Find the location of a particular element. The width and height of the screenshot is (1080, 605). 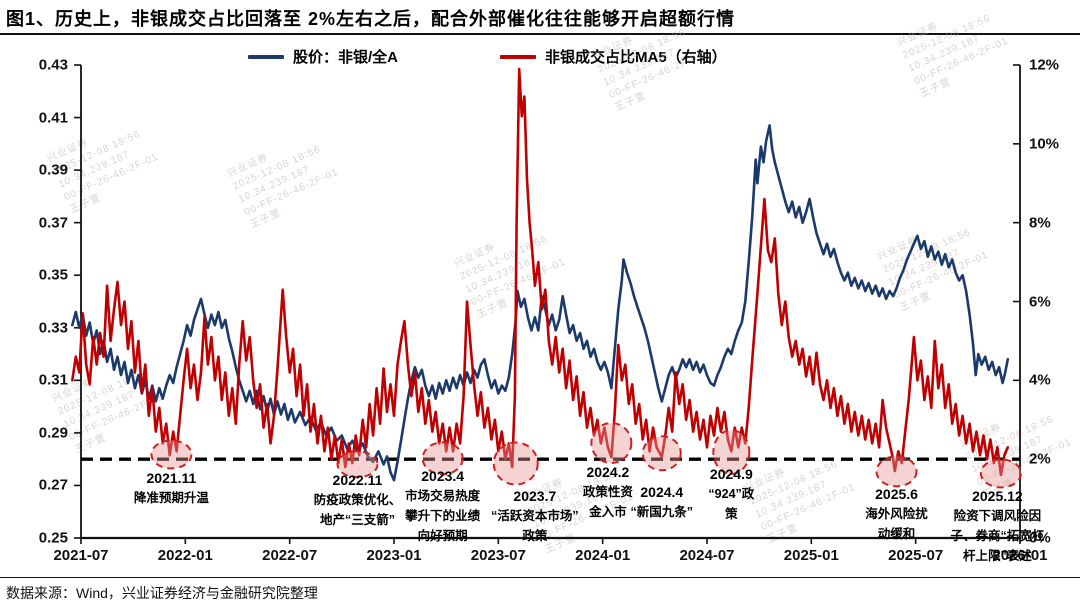

annotation-text-line: “924”政 is located at coordinates (731, 494).